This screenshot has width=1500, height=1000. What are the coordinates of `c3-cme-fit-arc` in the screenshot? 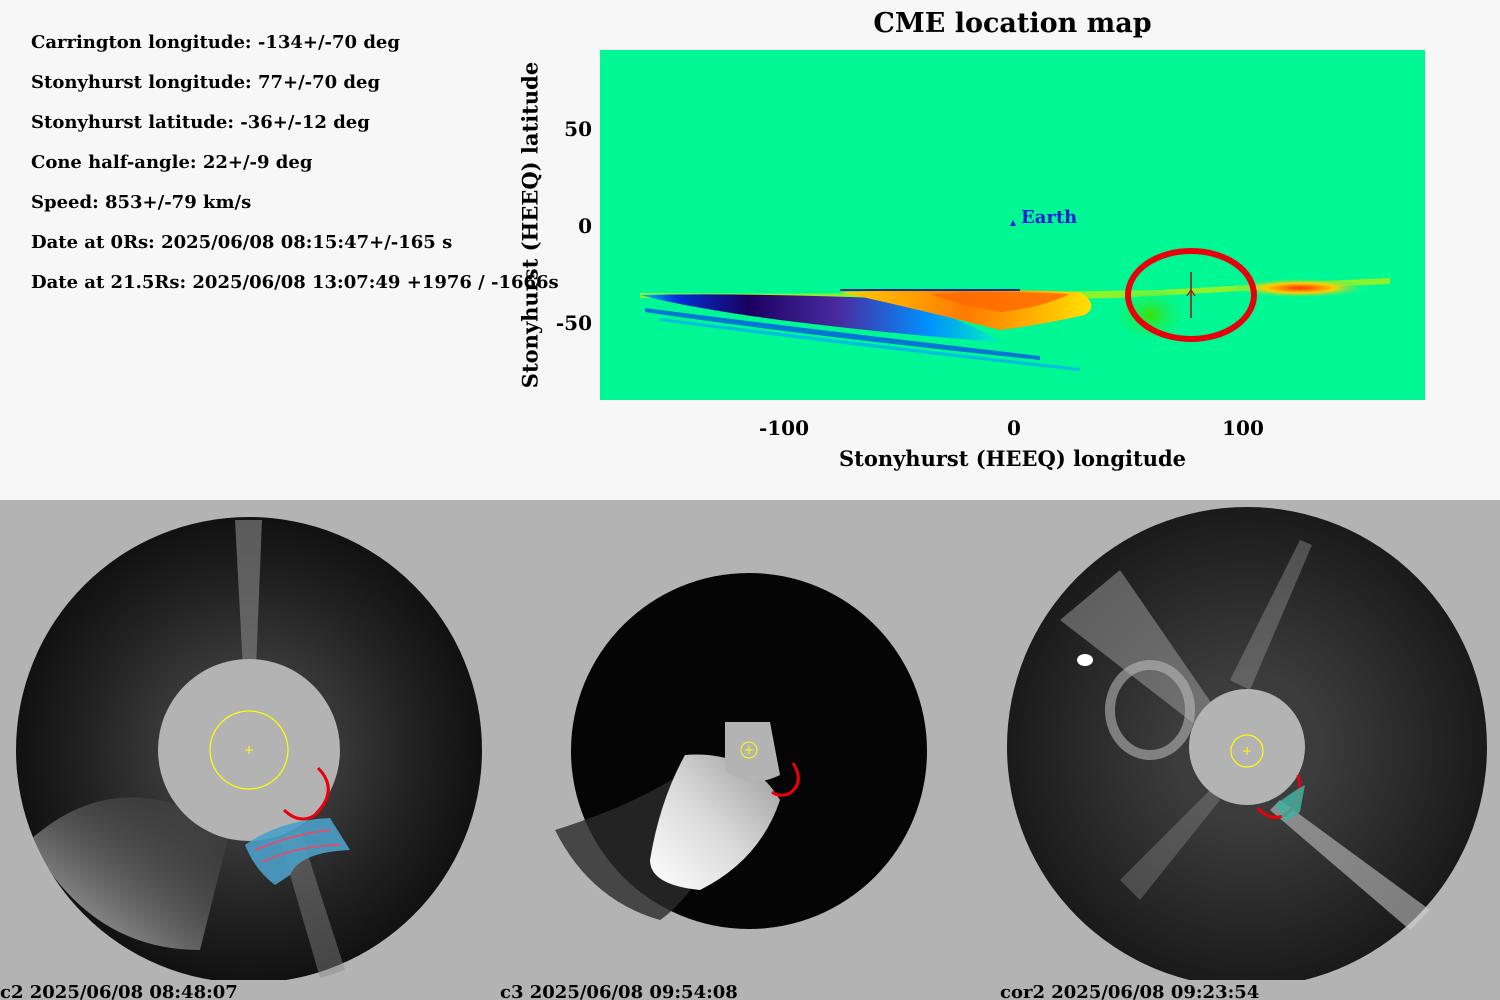 It's located at (785, 779).